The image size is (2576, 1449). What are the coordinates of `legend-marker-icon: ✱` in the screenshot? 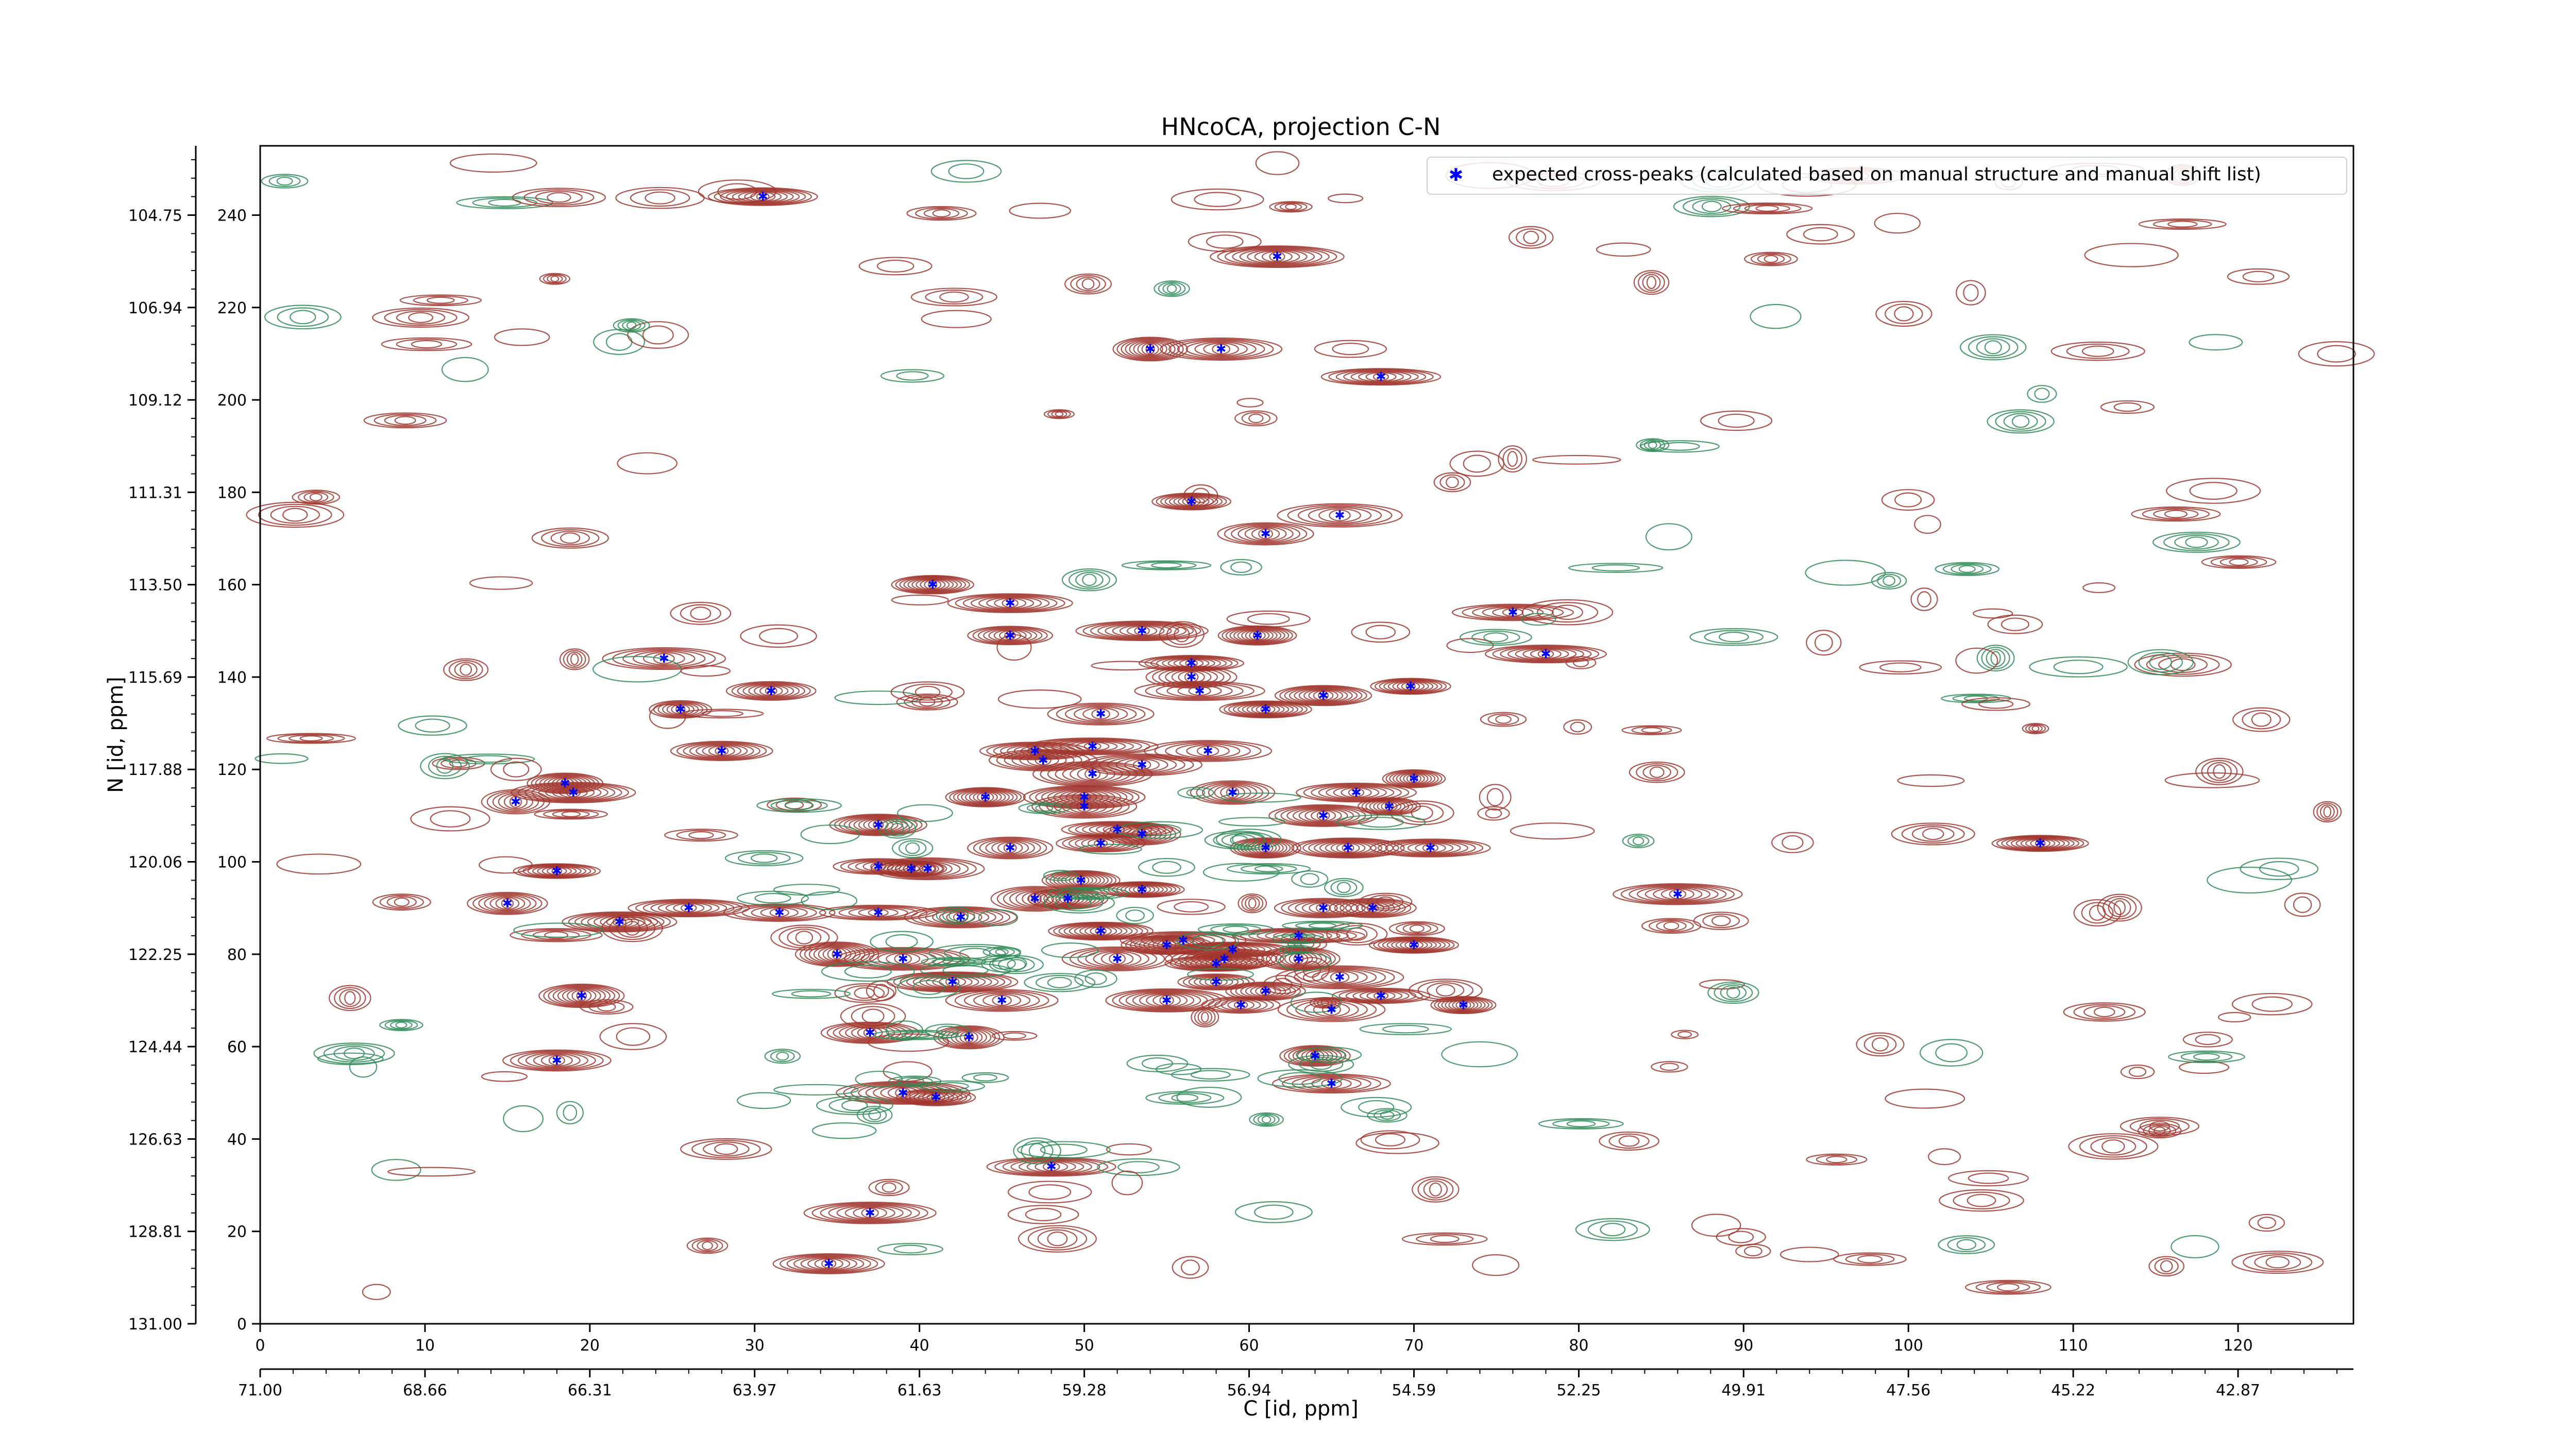 It's located at (1456, 175).